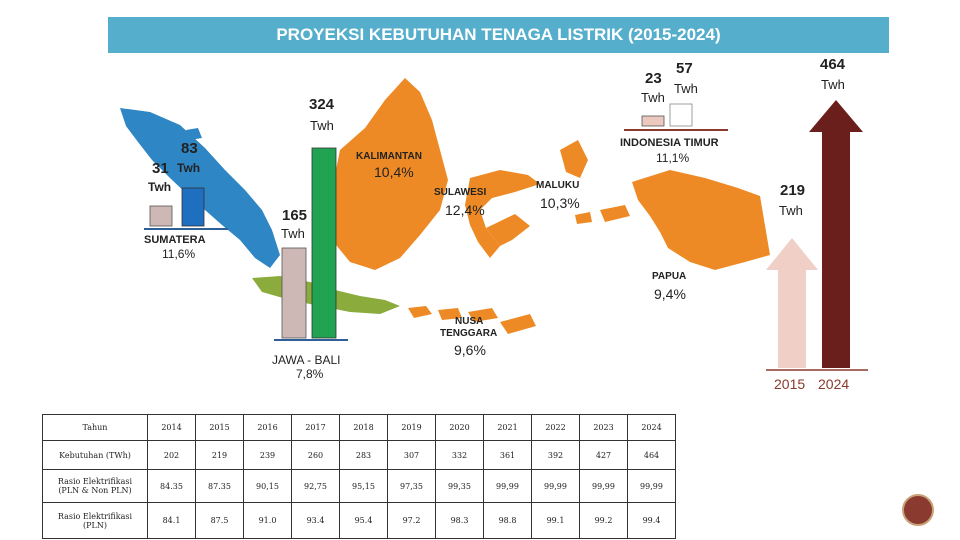 The height and width of the screenshot is (540, 960). What do you see at coordinates (603, 427) in the screenshot?
I see `table-header-cell: 2023` at bounding box center [603, 427].